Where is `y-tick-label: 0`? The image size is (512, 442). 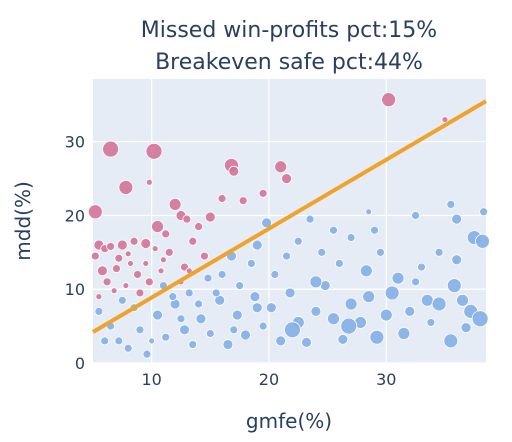
y-tick-label: 0 is located at coordinates (80, 363).